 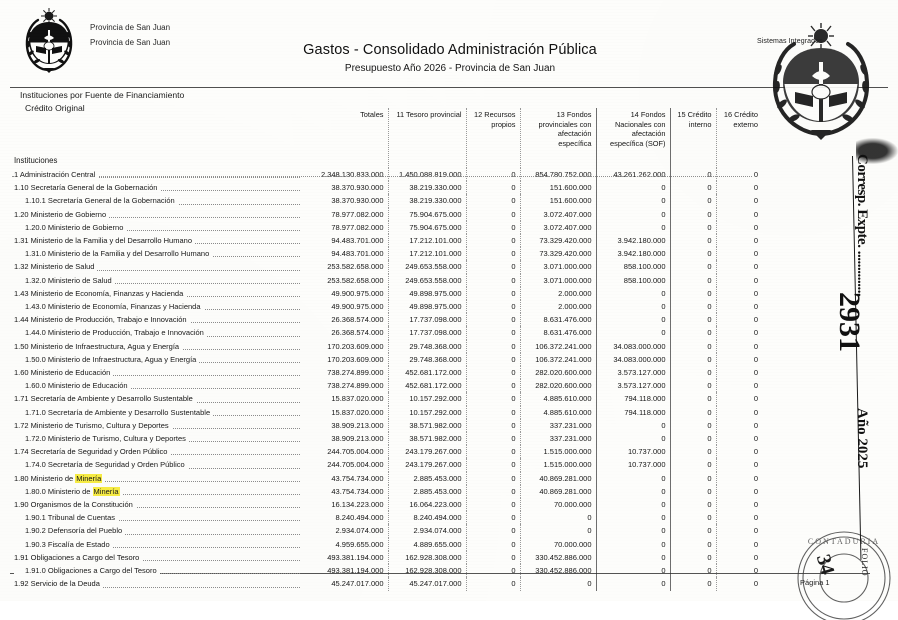 What do you see at coordinates (426, 571) in the screenshot?
I see `amount-cell: 162.928.308.000` at bounding box center [426, 571].